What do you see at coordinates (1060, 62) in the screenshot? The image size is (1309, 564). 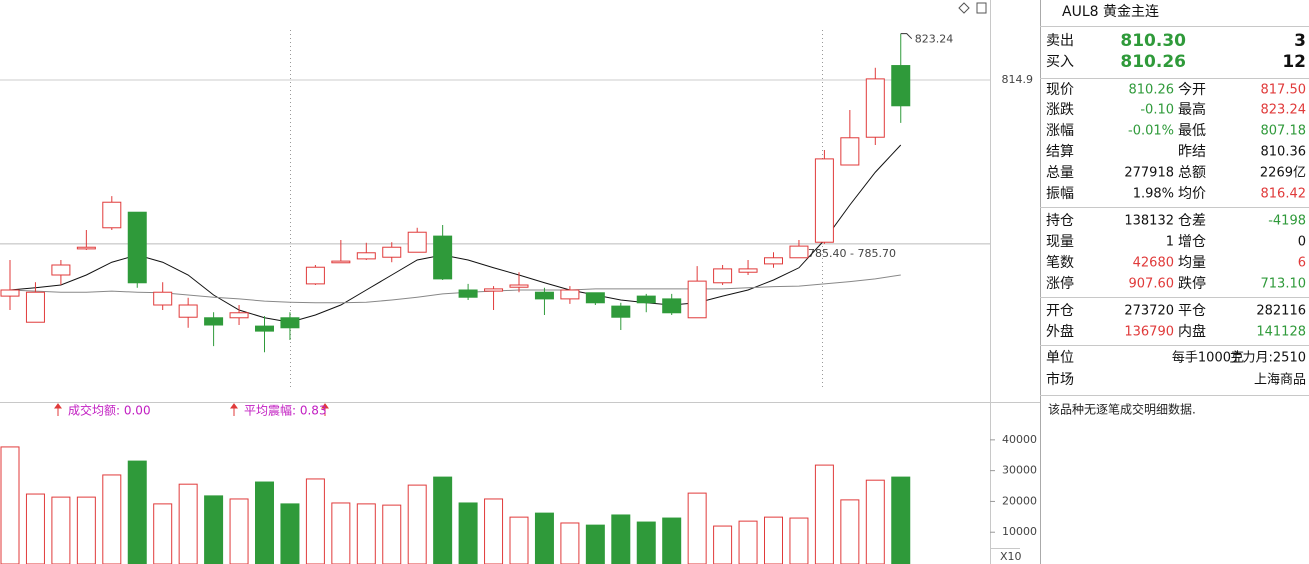 I see `label: 买入` at bounding box center [1060, 62].